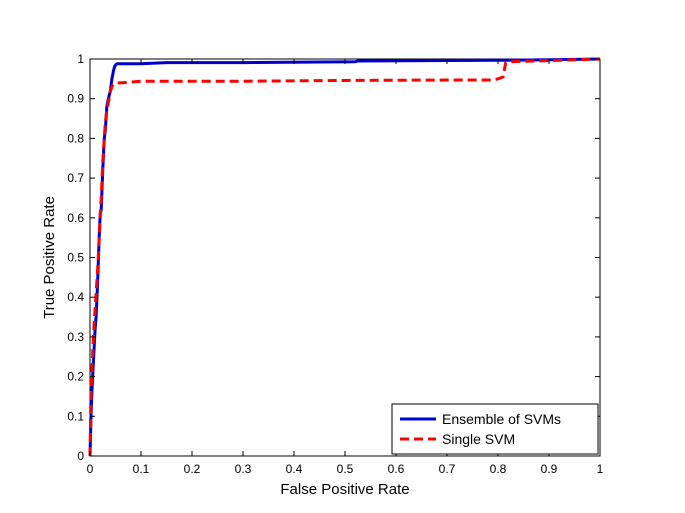 This screenshot has width=685, height=513. Describe the element at coordinates (478, 439) in the screenshot. I see `legend-label-single-svm: Single SVM` at that location.